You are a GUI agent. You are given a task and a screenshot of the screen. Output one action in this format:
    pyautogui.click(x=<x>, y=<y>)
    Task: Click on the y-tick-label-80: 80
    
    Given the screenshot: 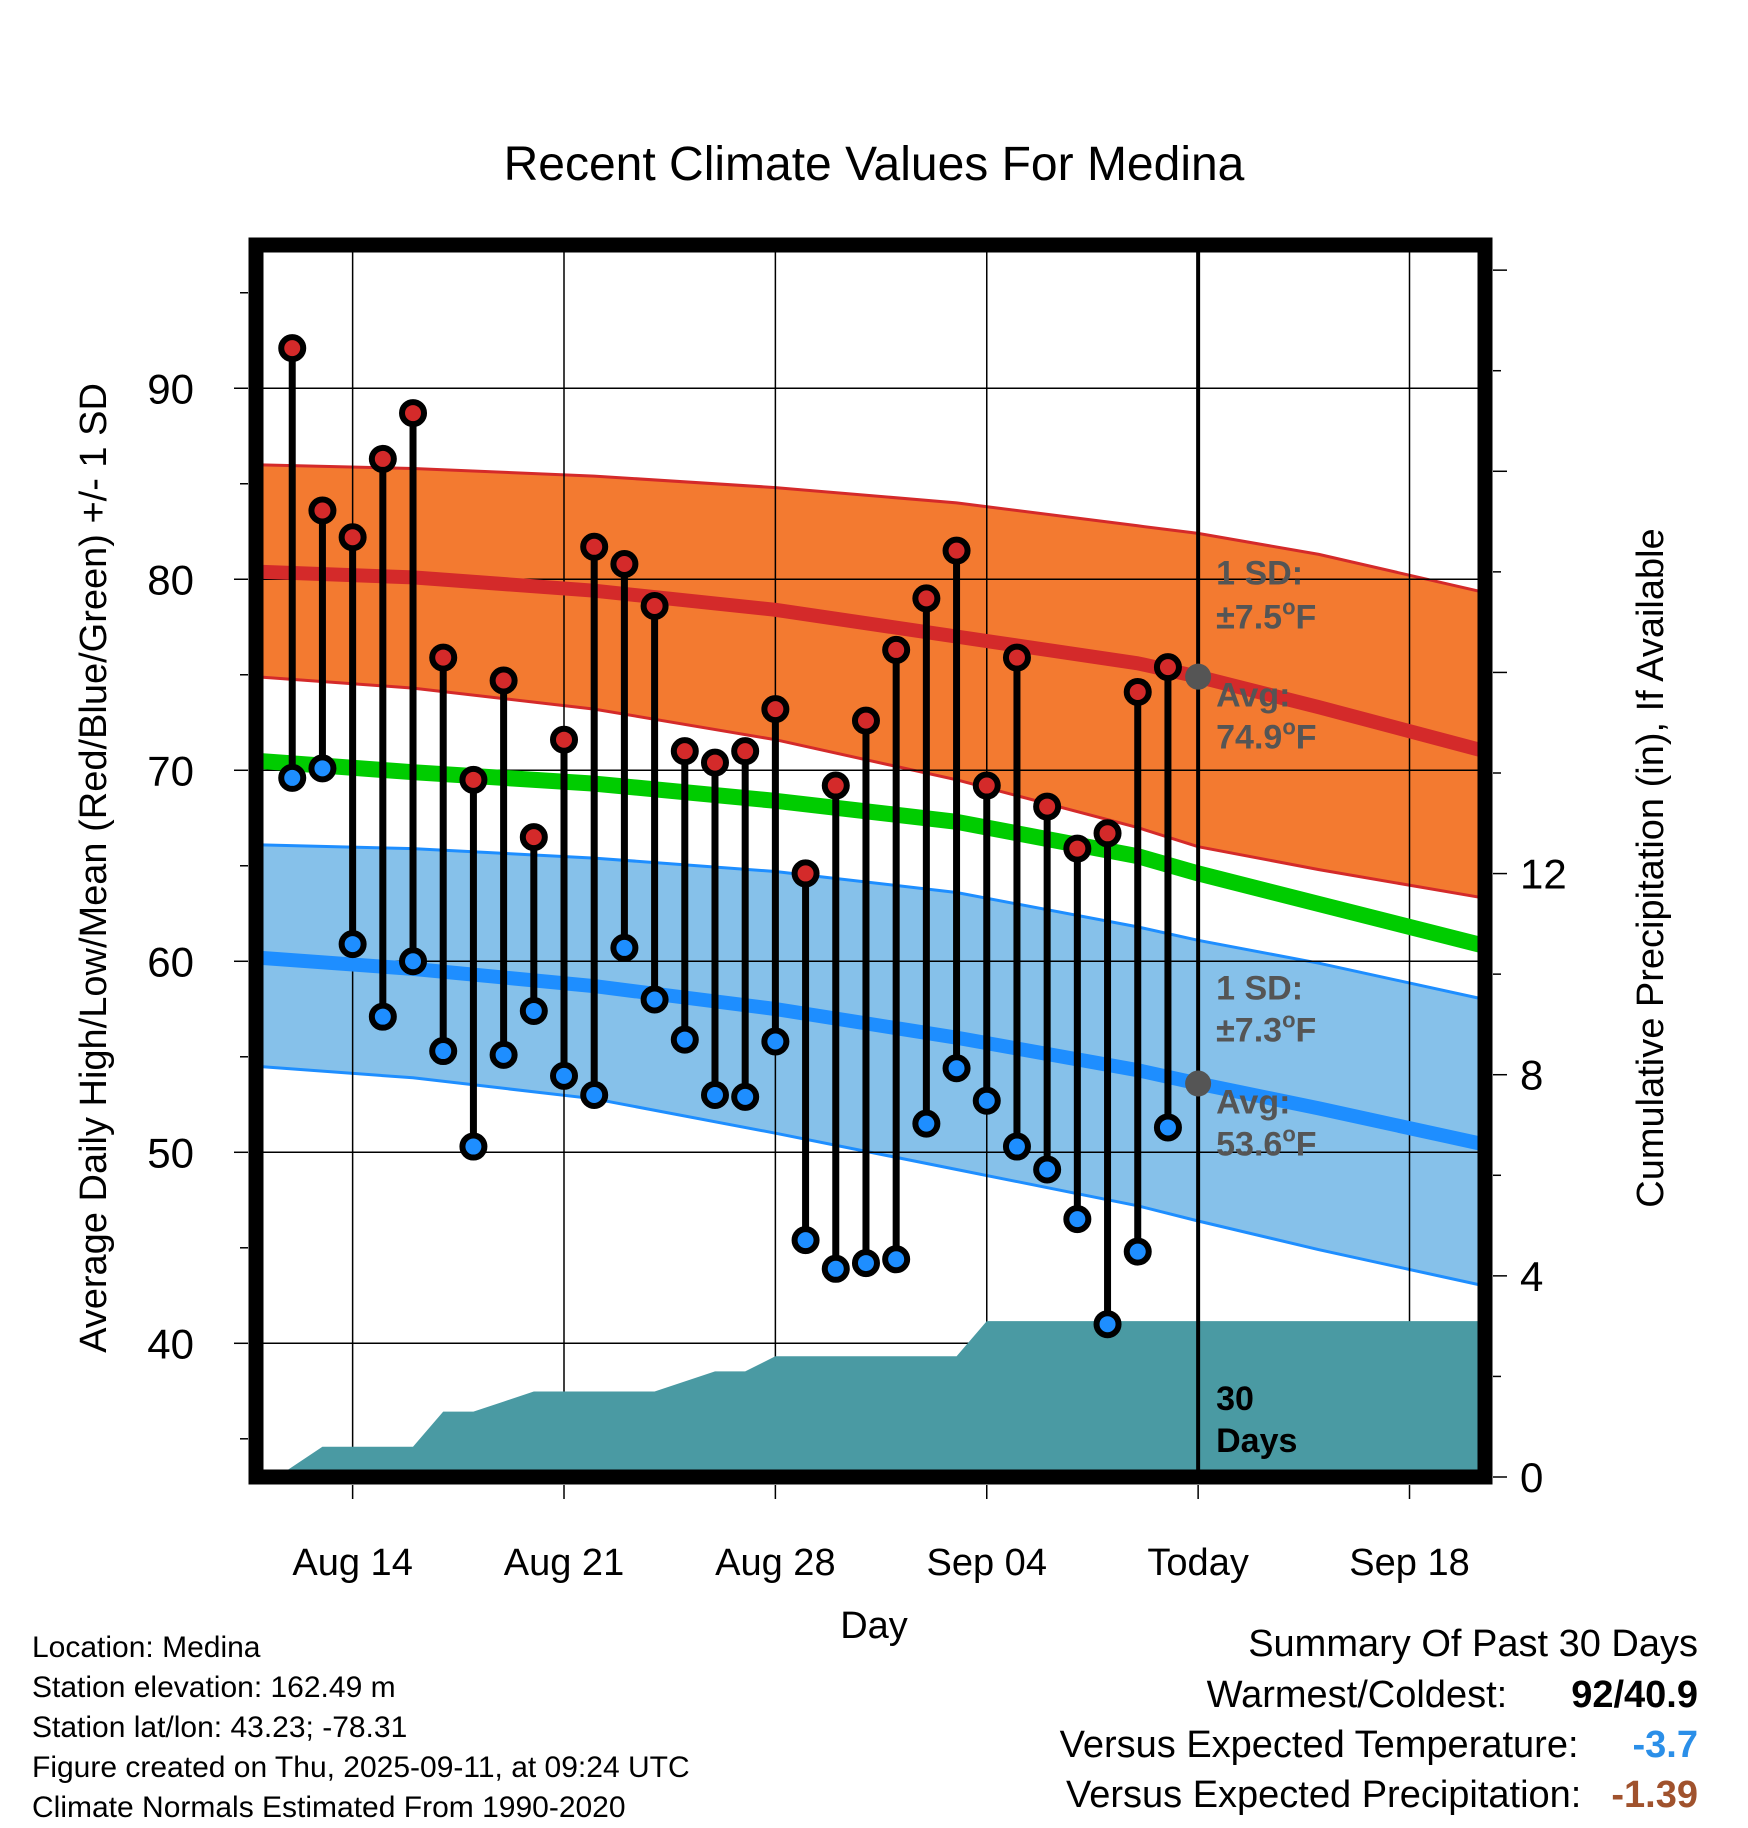 What is the action you would take?
    pyautogui.click(x=170, y=579)
    